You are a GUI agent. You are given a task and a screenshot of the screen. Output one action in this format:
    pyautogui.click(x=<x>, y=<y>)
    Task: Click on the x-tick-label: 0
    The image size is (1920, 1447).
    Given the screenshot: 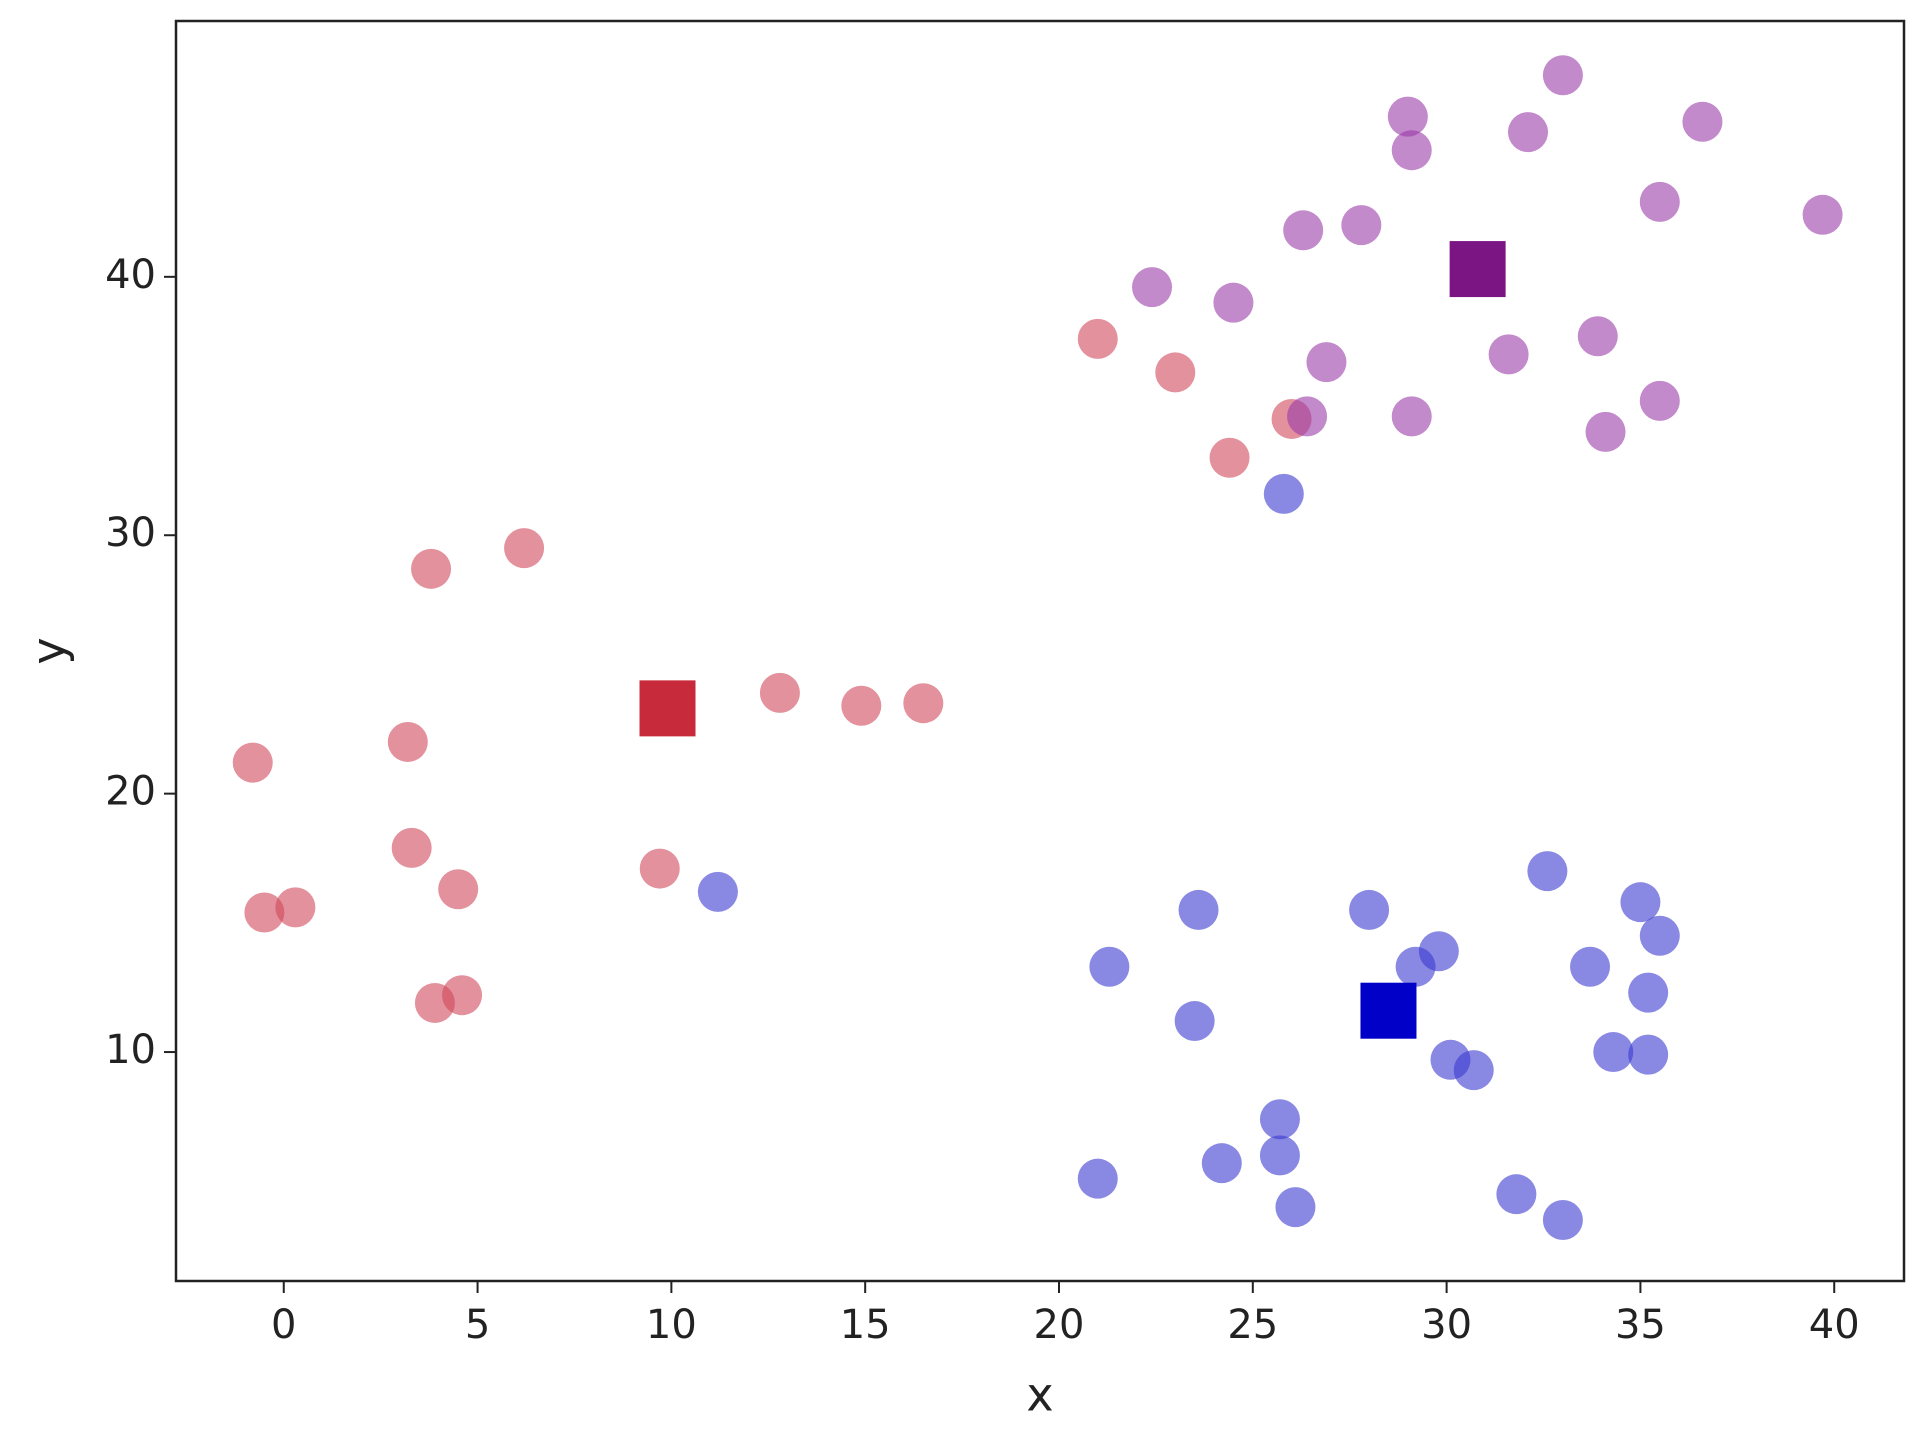 What is the action you would take?
    pyautogui.click(x=283, y=1325)
    